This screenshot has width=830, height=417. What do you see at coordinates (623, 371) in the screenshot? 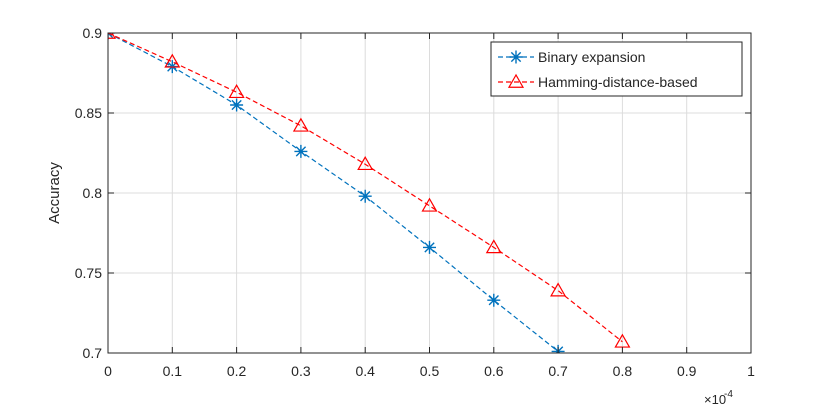
I see `x-tick-label: 0.8` at bounding box center [623, 371].